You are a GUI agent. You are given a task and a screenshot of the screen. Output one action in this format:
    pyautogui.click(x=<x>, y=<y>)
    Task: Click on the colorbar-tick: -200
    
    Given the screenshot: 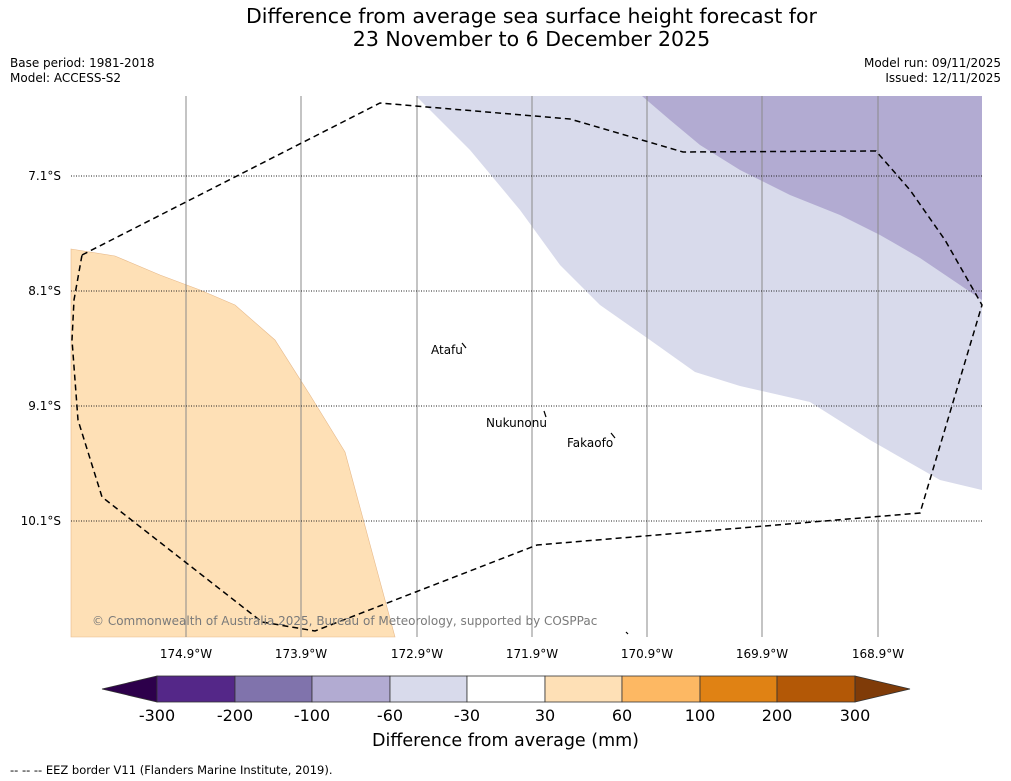 What is the action you would take?
    pyautogui.click(x=235, y=715)
    